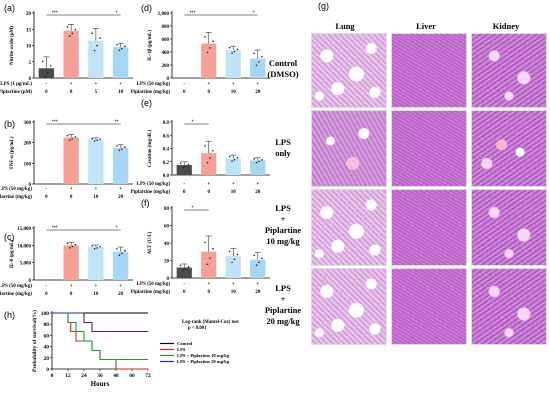  Describe the element at coordinates (151, 192) in the screenshot. I see `row-label-piplartine-e: Piplartine (mg/kg)` at that location.